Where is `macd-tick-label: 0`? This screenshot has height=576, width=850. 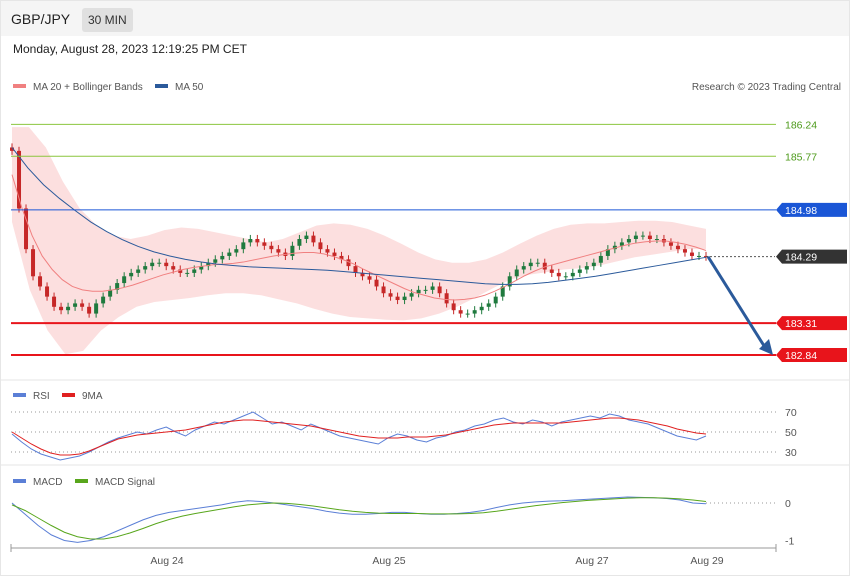
macd-tick-label: 0 is located at coordinates (788, 504).